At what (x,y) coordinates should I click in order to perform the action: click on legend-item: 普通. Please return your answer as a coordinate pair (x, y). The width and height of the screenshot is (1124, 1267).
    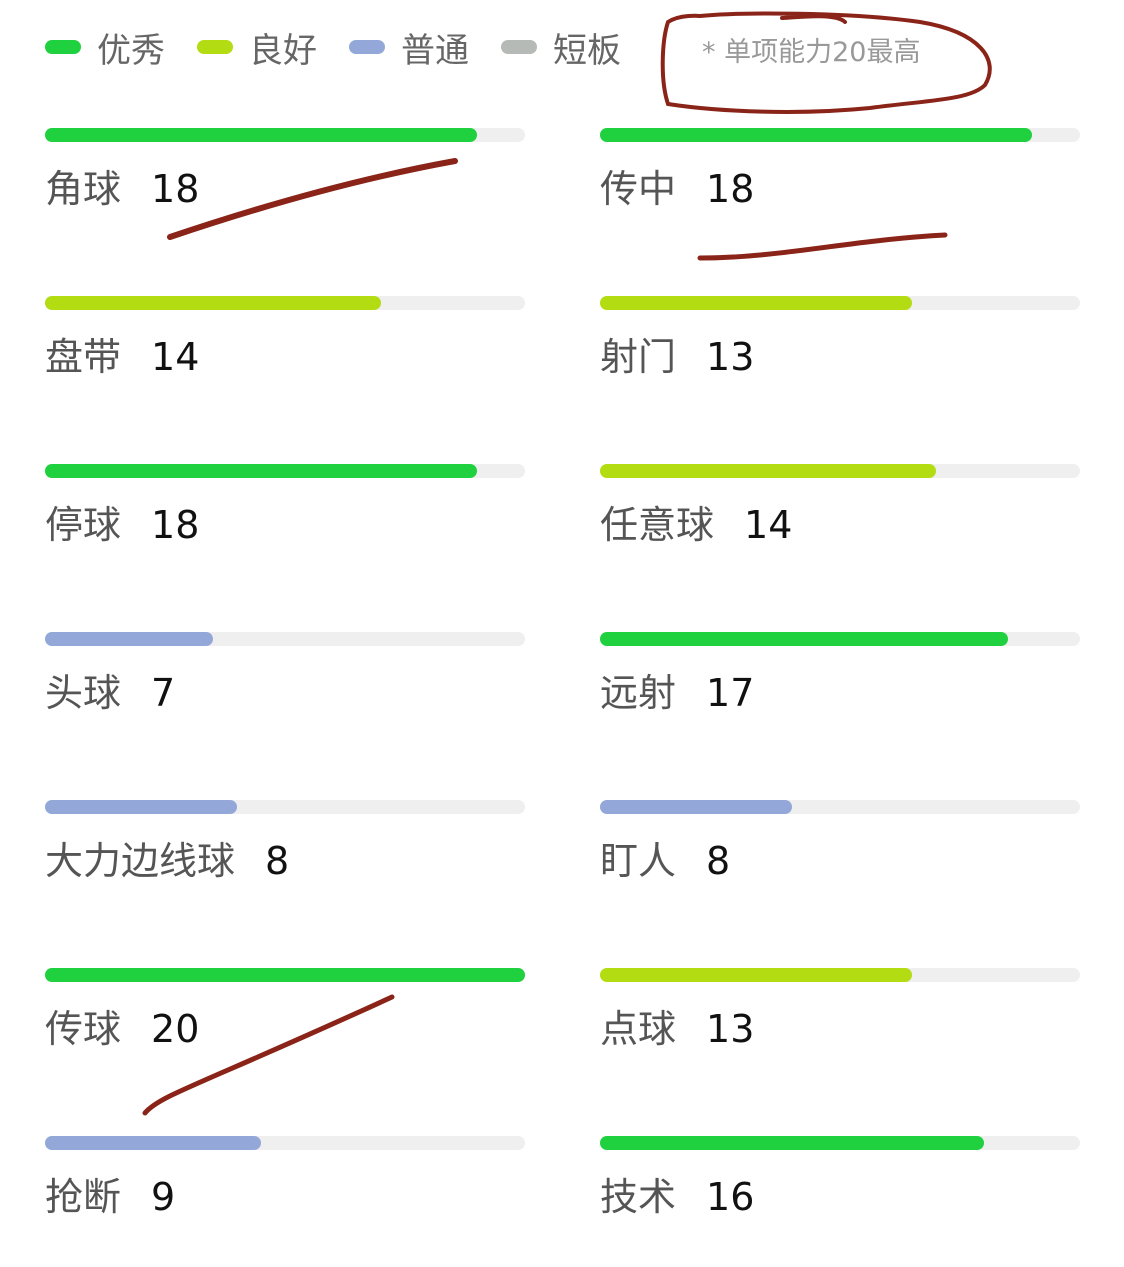
    Looking at the image, I should click on (409, 47).